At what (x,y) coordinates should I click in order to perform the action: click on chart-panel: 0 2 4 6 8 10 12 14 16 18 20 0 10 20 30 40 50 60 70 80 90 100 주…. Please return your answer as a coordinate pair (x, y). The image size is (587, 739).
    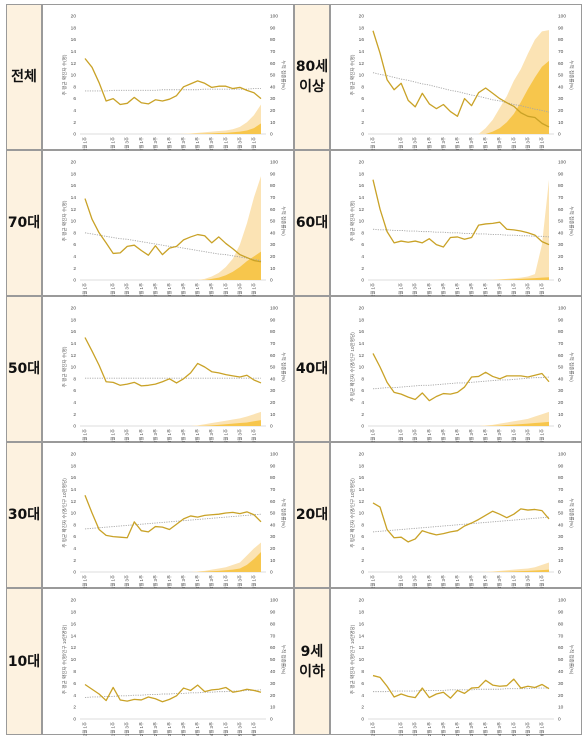
    Looking at the image, I should click on (168, 223).